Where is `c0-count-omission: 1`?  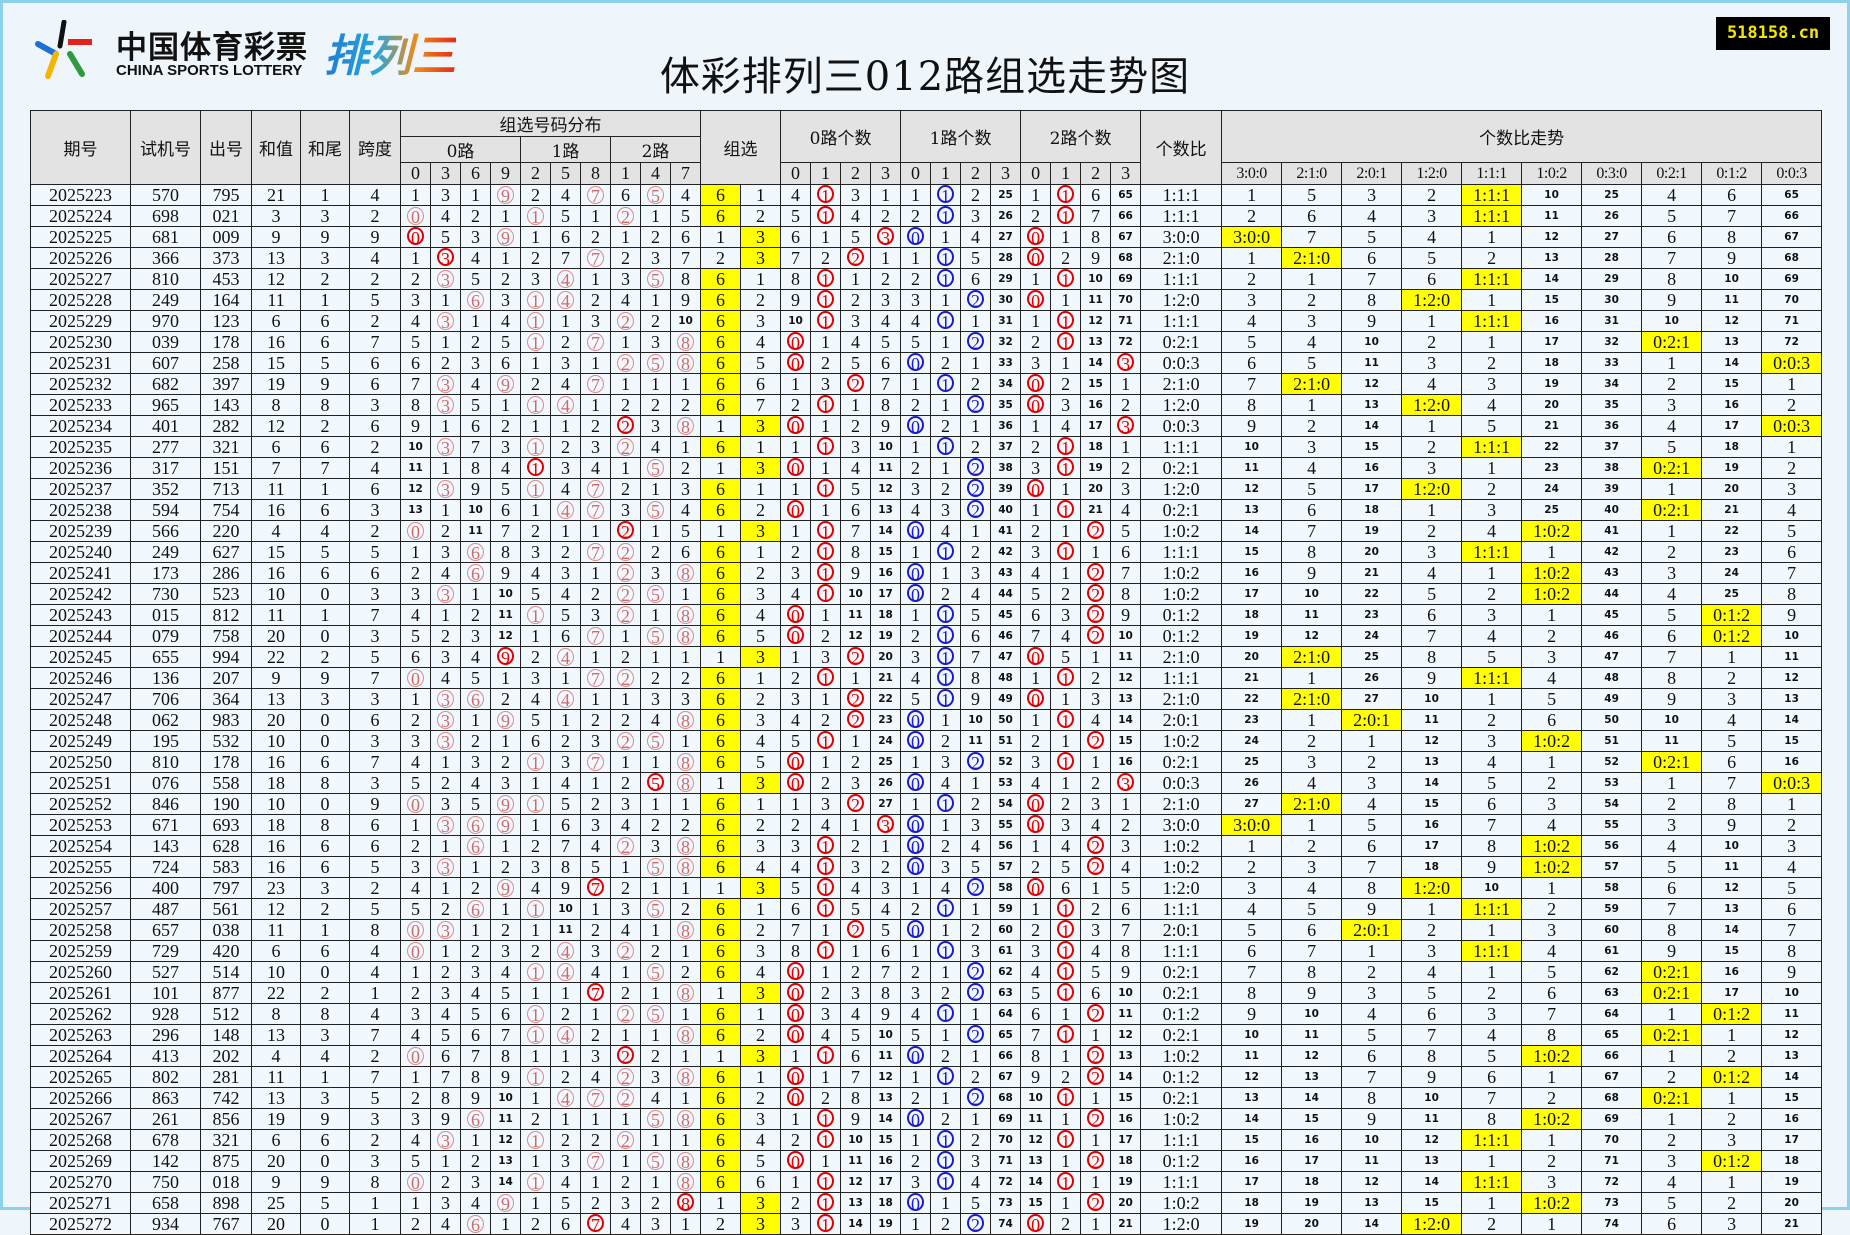 c0-count-omission: 1 is located at coordinates (796, 1119).